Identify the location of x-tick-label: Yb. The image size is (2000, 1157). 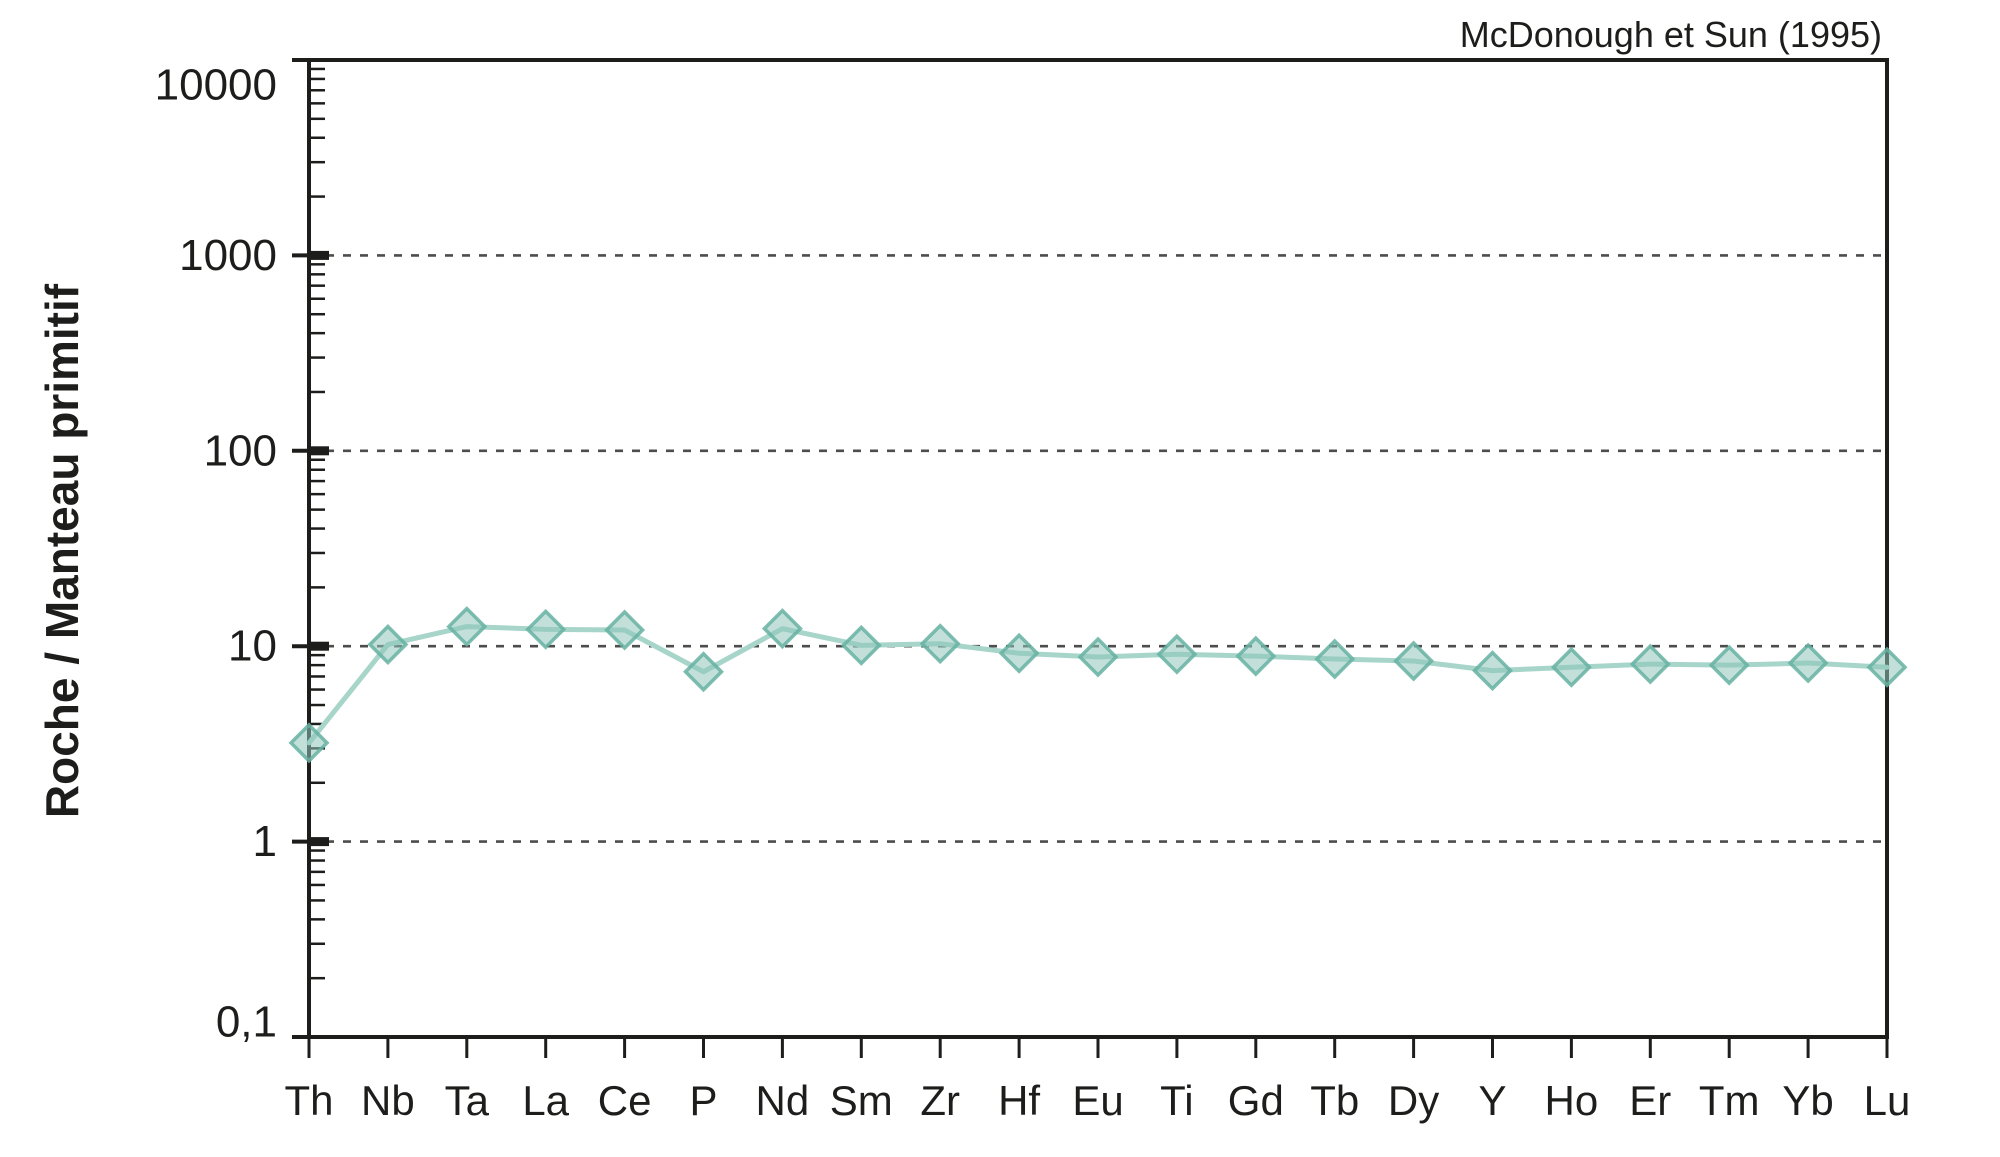
(1807, 1100).